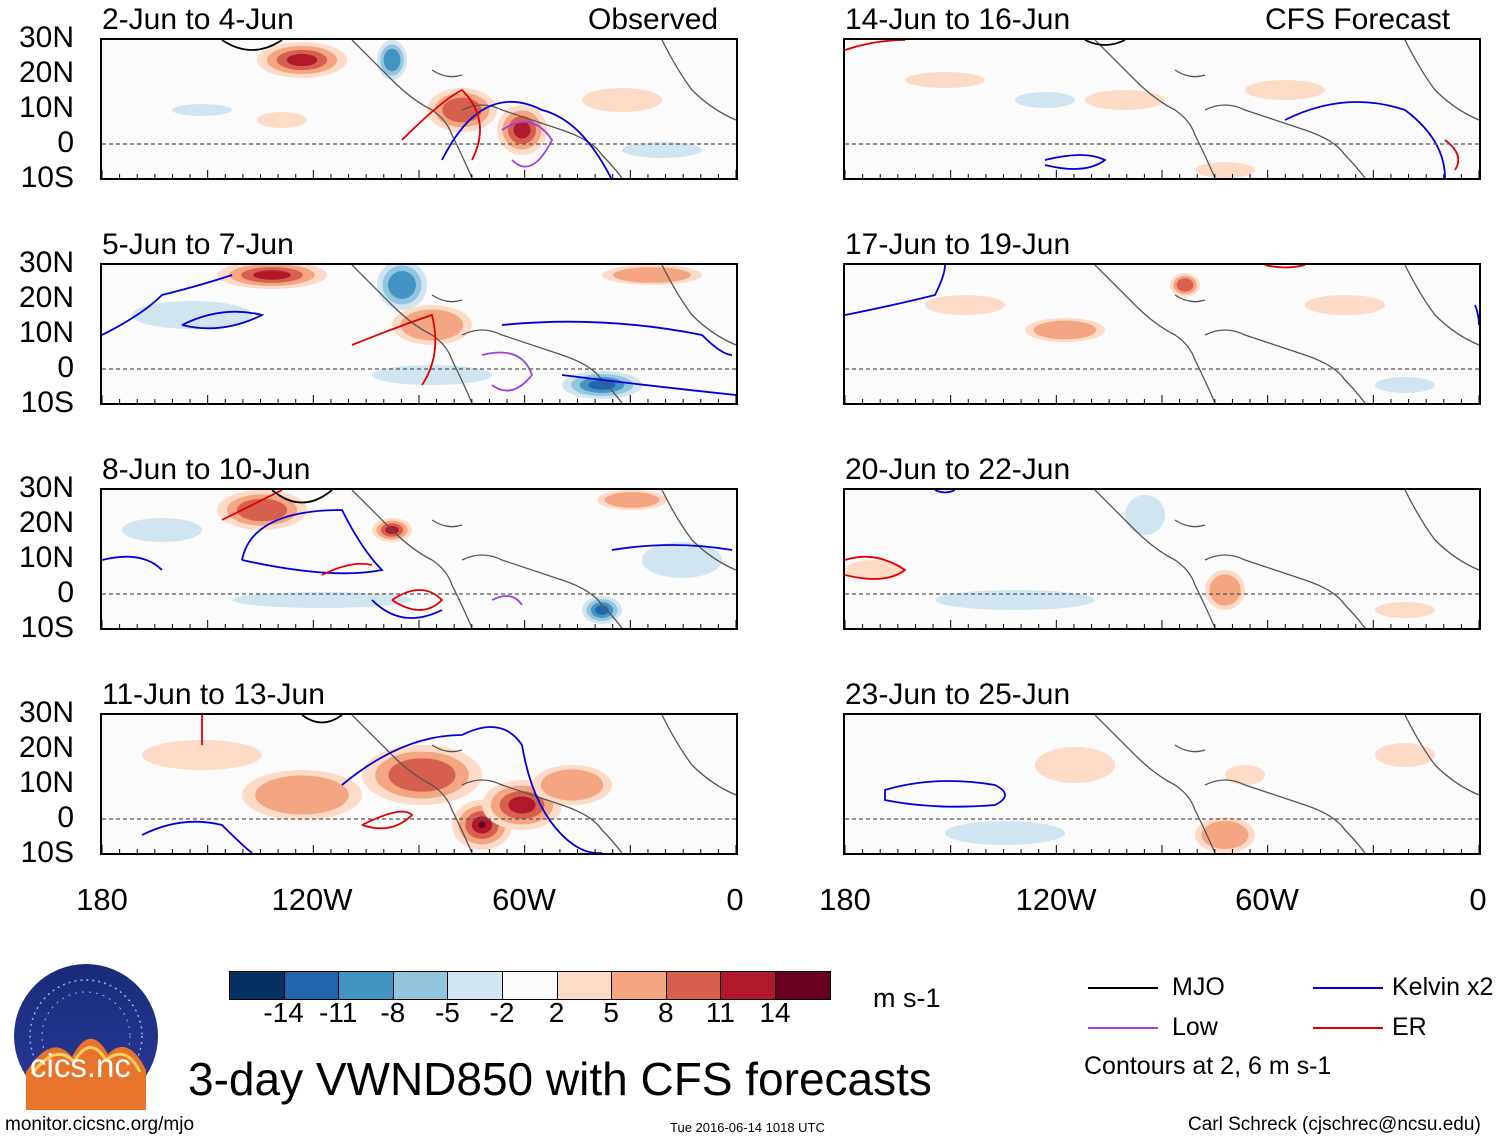 The image size is (1510, 1142). I want to click on legend-kelvin: Kelvin x2, so click(1443, 987).